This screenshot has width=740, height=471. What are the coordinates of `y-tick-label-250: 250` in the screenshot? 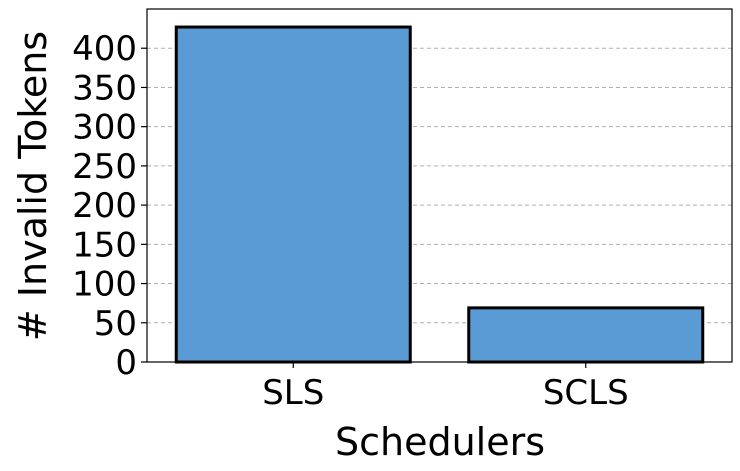 It's located at (104, 167).